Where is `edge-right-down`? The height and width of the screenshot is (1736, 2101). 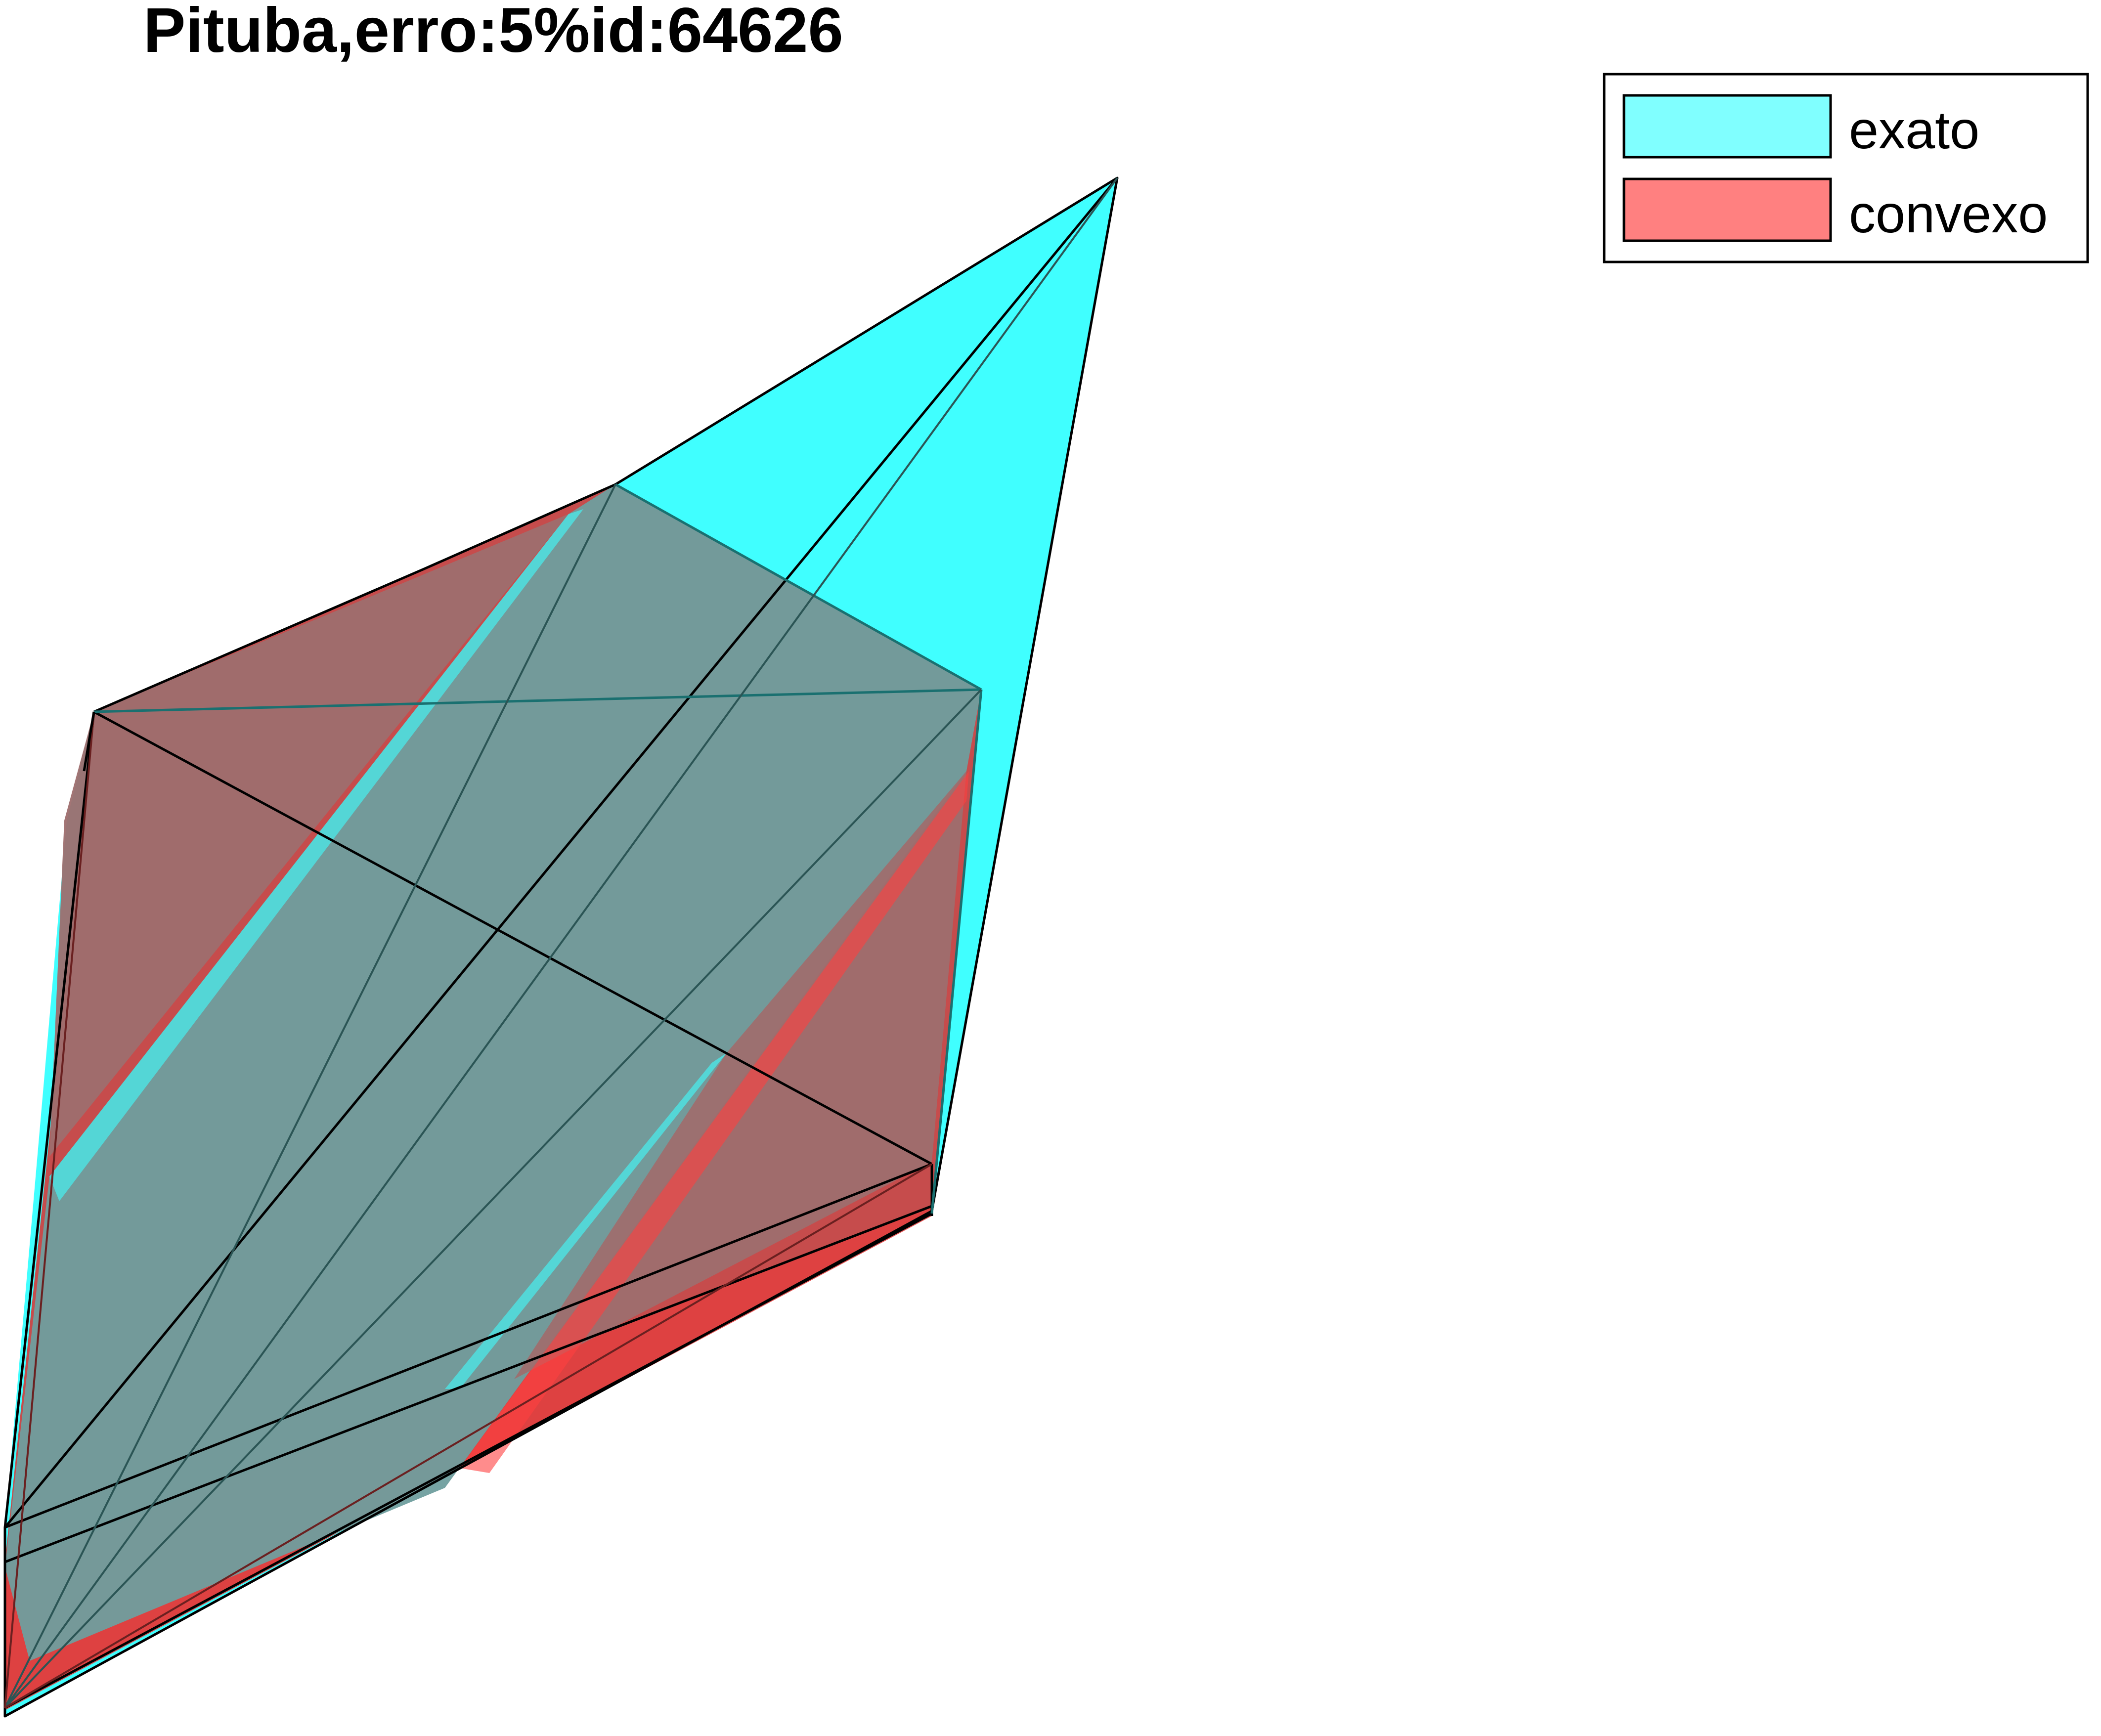 edge-right-down is located at coordinates (956, 951).